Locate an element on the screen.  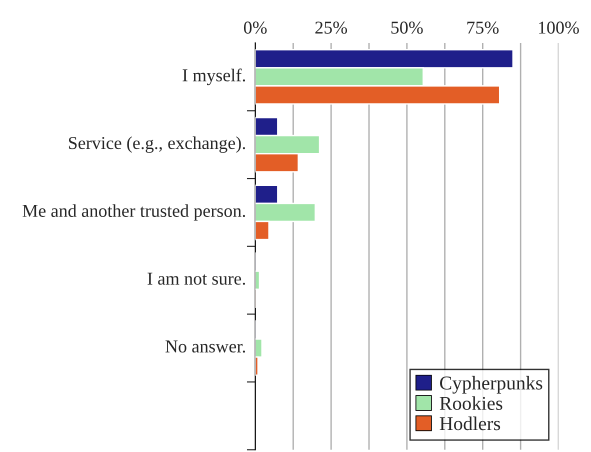
y-tick-label: Service (e.g., exchange). is located at coordinates (157, 144).